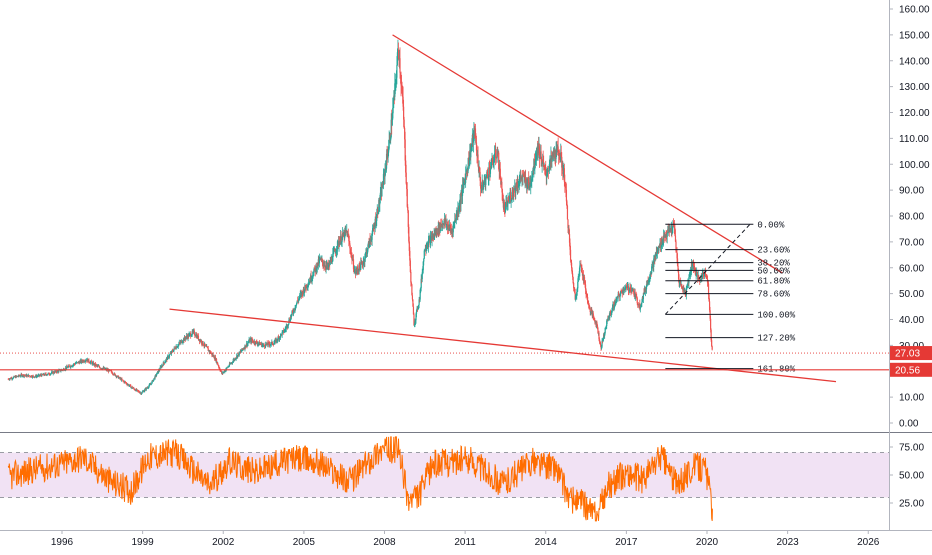 The width and height of the screenshot is (932, 555). Describe the element at coordinates (911, 369) in the screenshot. I see `price-tag-background` at that location.